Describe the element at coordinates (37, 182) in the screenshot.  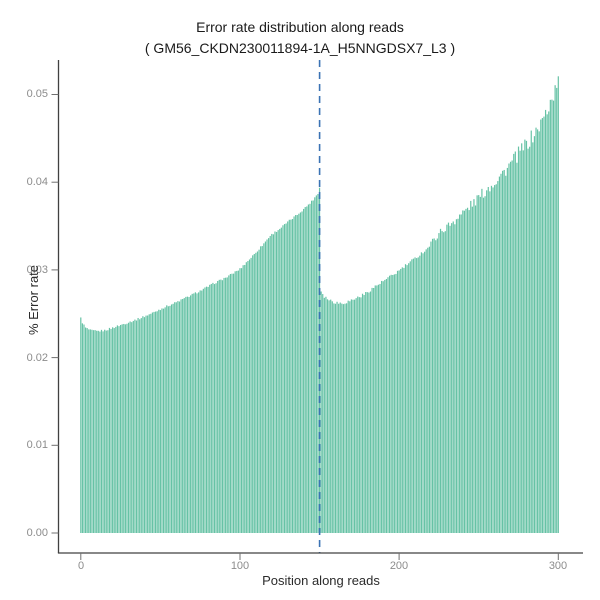
I see `ytick-label-0.04: 0.04` at that location.